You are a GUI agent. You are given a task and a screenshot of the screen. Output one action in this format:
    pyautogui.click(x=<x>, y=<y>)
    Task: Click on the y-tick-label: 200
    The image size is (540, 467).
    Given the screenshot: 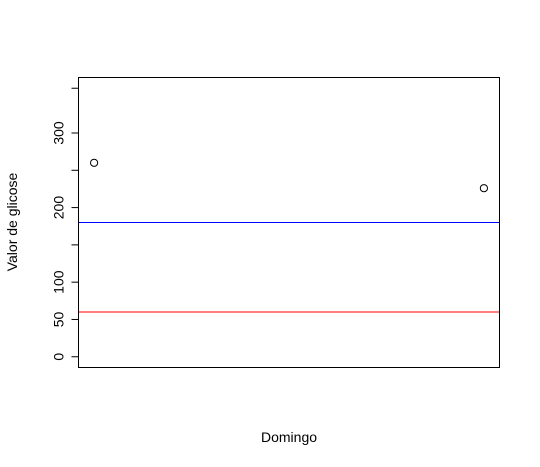 What is the action you would take?
    pyautogui.click(x=59, y=208)
    